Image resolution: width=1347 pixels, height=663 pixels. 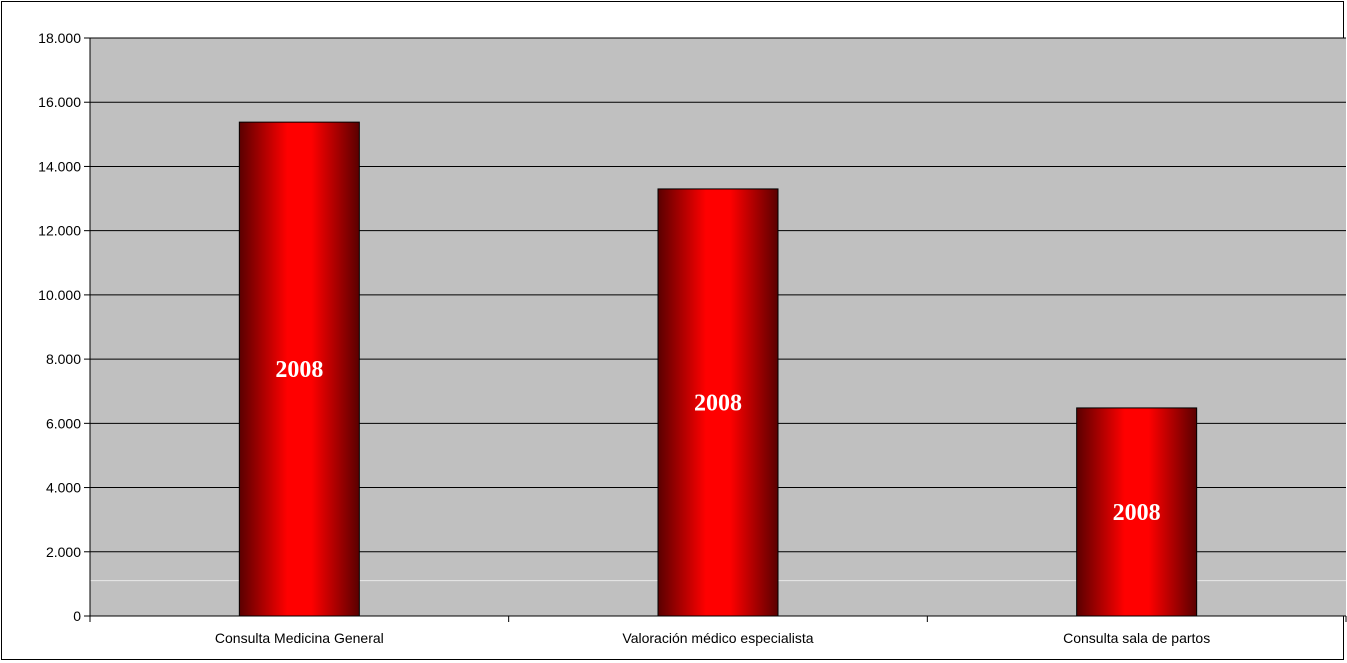 What do you see at coordinates (717, 638) in the screenshot?
I see `x-tick-label: Valoración médico especialista` at bounding box center [717, 638].